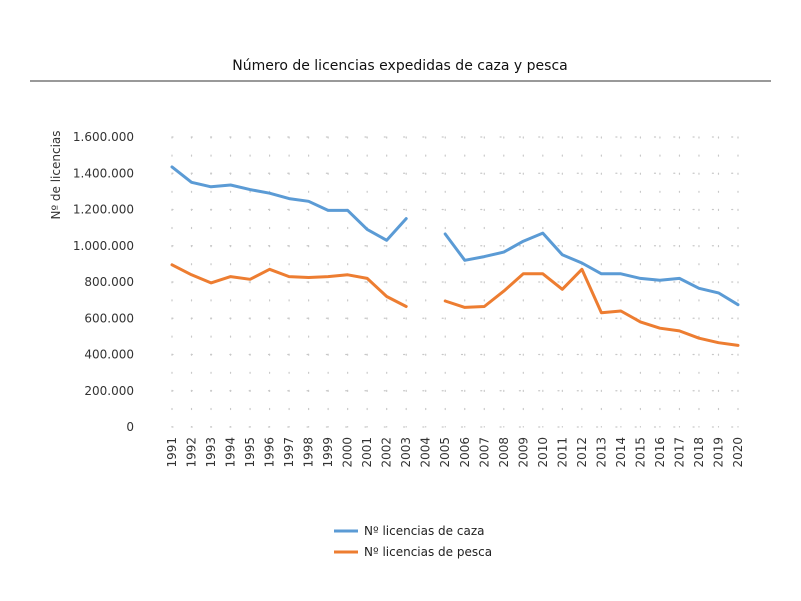 The width and height of the screenshot is (801, 601). Describe the element at coordinates (231, 452) in the screenshot. I see `x-tick-label: 1994` at that location.